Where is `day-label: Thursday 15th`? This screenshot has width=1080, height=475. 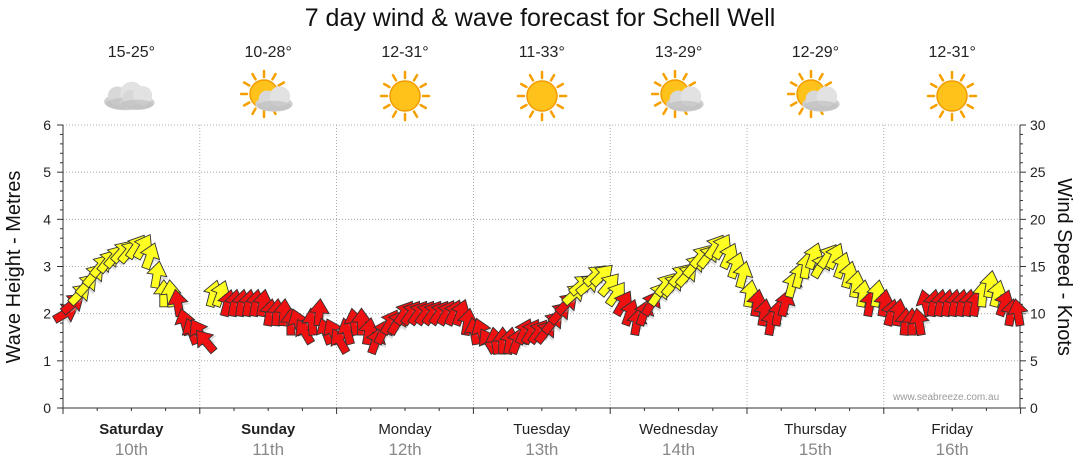 day-label: Thursday 15th is located at coordinates (815, 440).